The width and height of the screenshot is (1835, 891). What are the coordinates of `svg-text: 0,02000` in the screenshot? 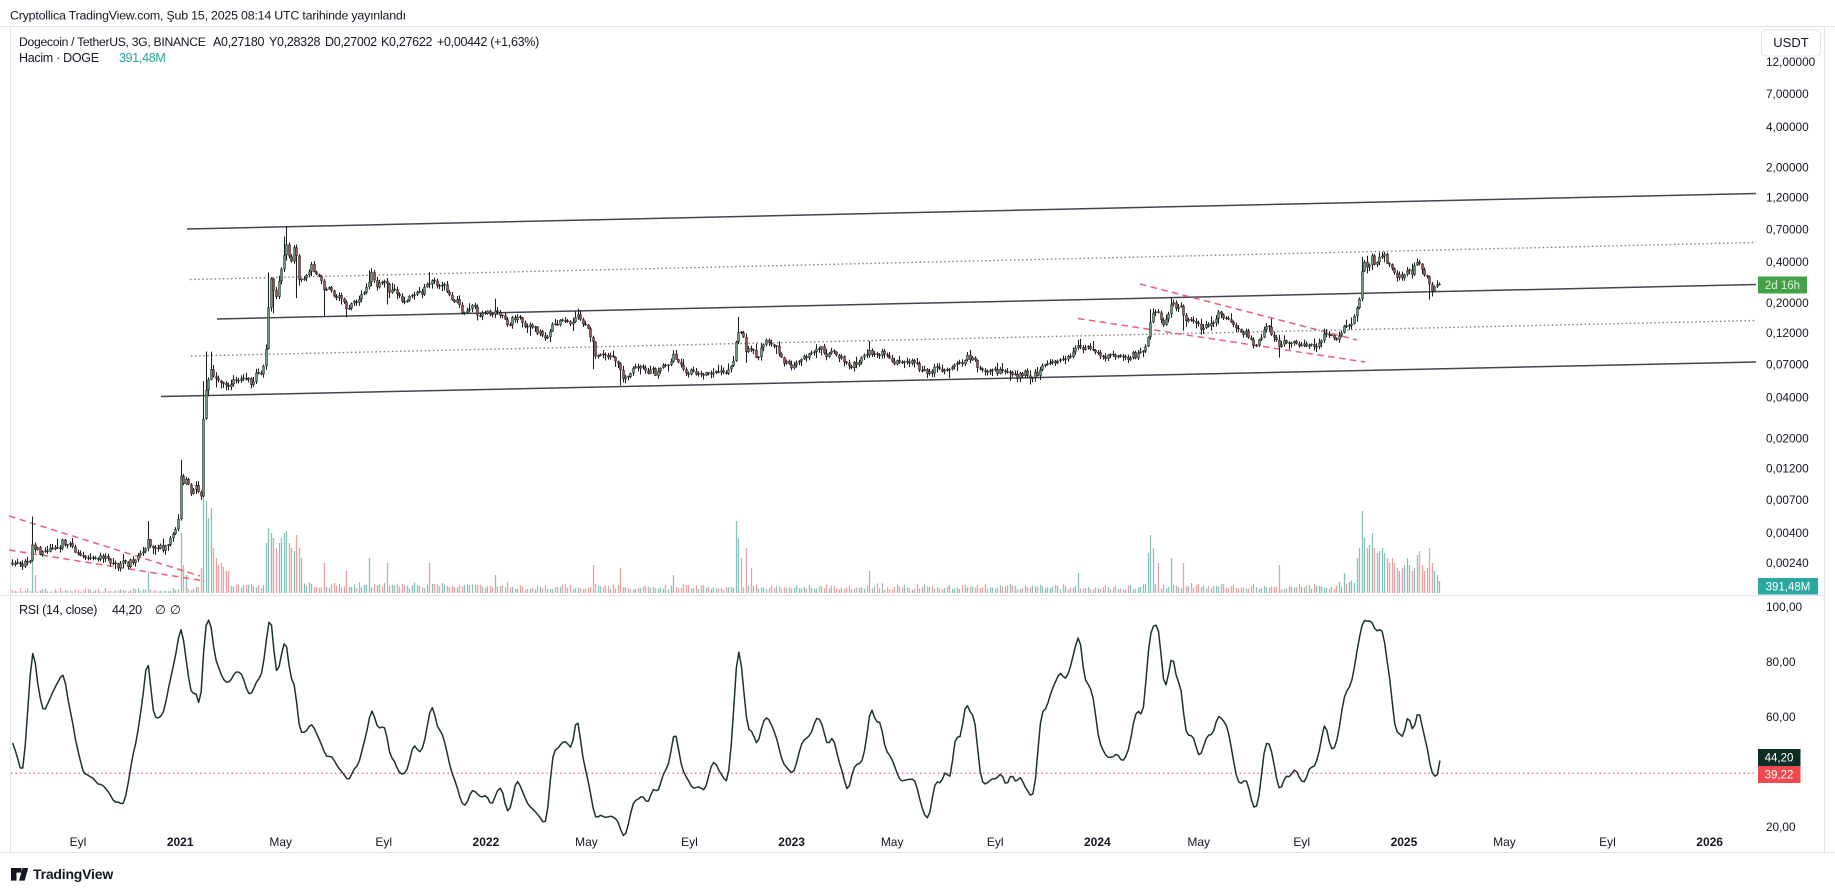 It's located at (1787, 438).